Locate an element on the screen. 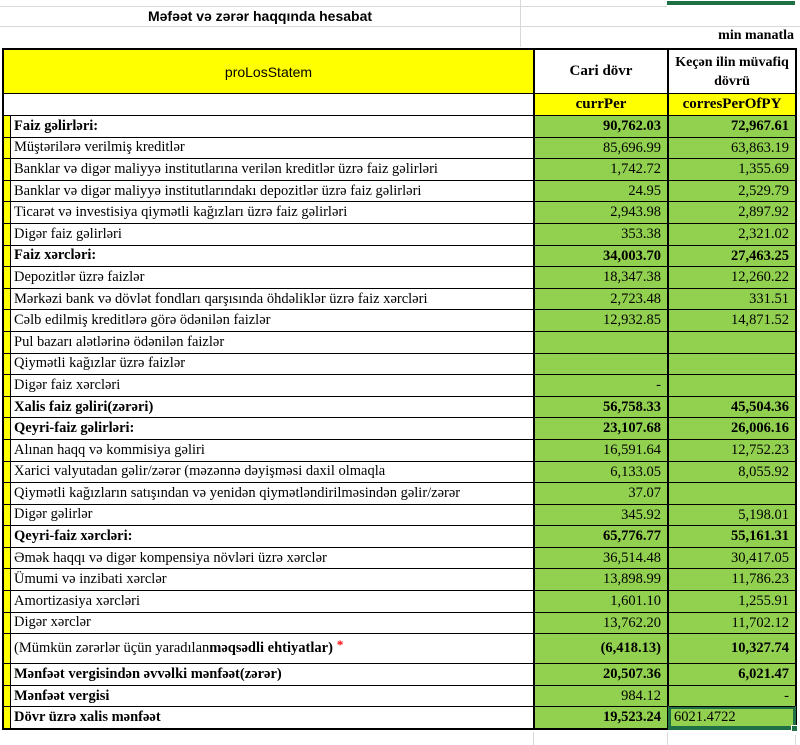 Image resolution: width=800 pixels, height=745 pixels. corresperofpy-value-cell: 27,463.25 is located at coordinates (732, 255).